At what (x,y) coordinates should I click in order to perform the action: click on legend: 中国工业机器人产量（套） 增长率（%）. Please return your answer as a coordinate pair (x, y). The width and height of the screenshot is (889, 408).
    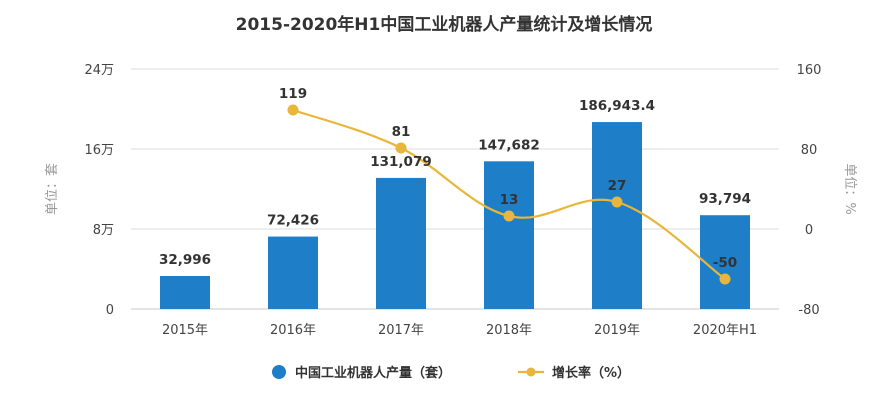
    Looking at the image, I should click on (451, 373).